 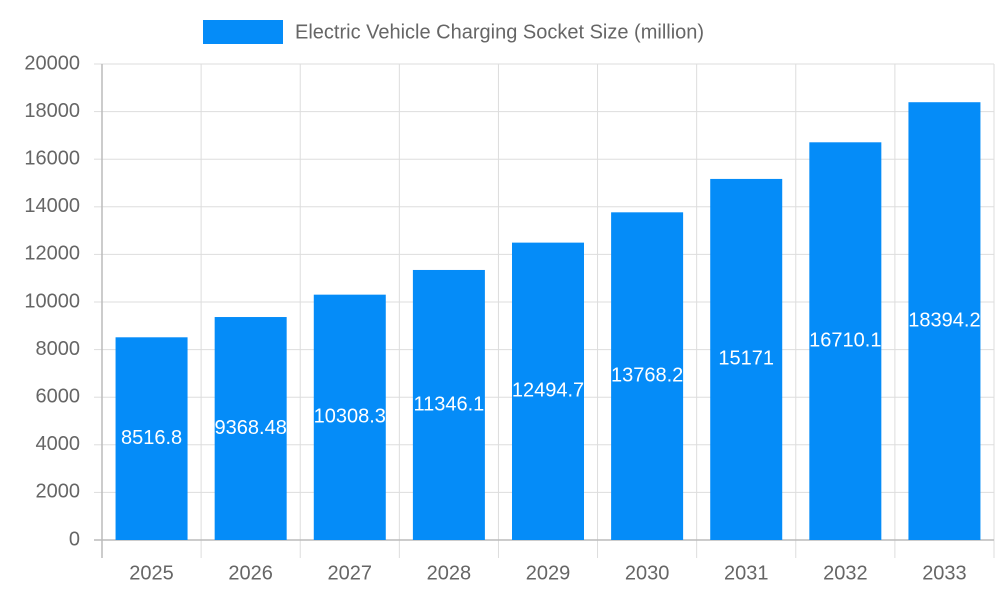 What do you see at coordinates (548, 573) in the screenshot?
I see `x-tick-label: 2029` at bounding box center [548, 573].